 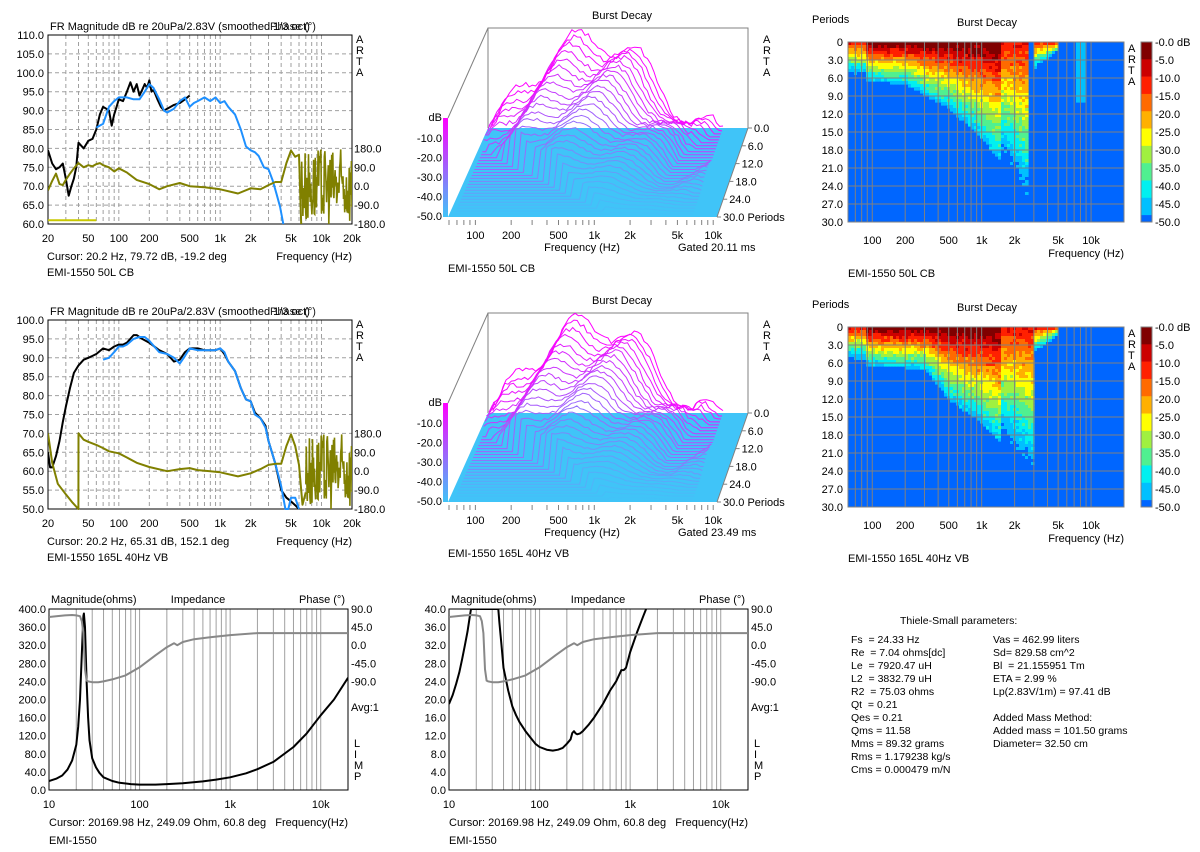 I want to click on limp-logo-letter: I, so click(x=355, y=755).